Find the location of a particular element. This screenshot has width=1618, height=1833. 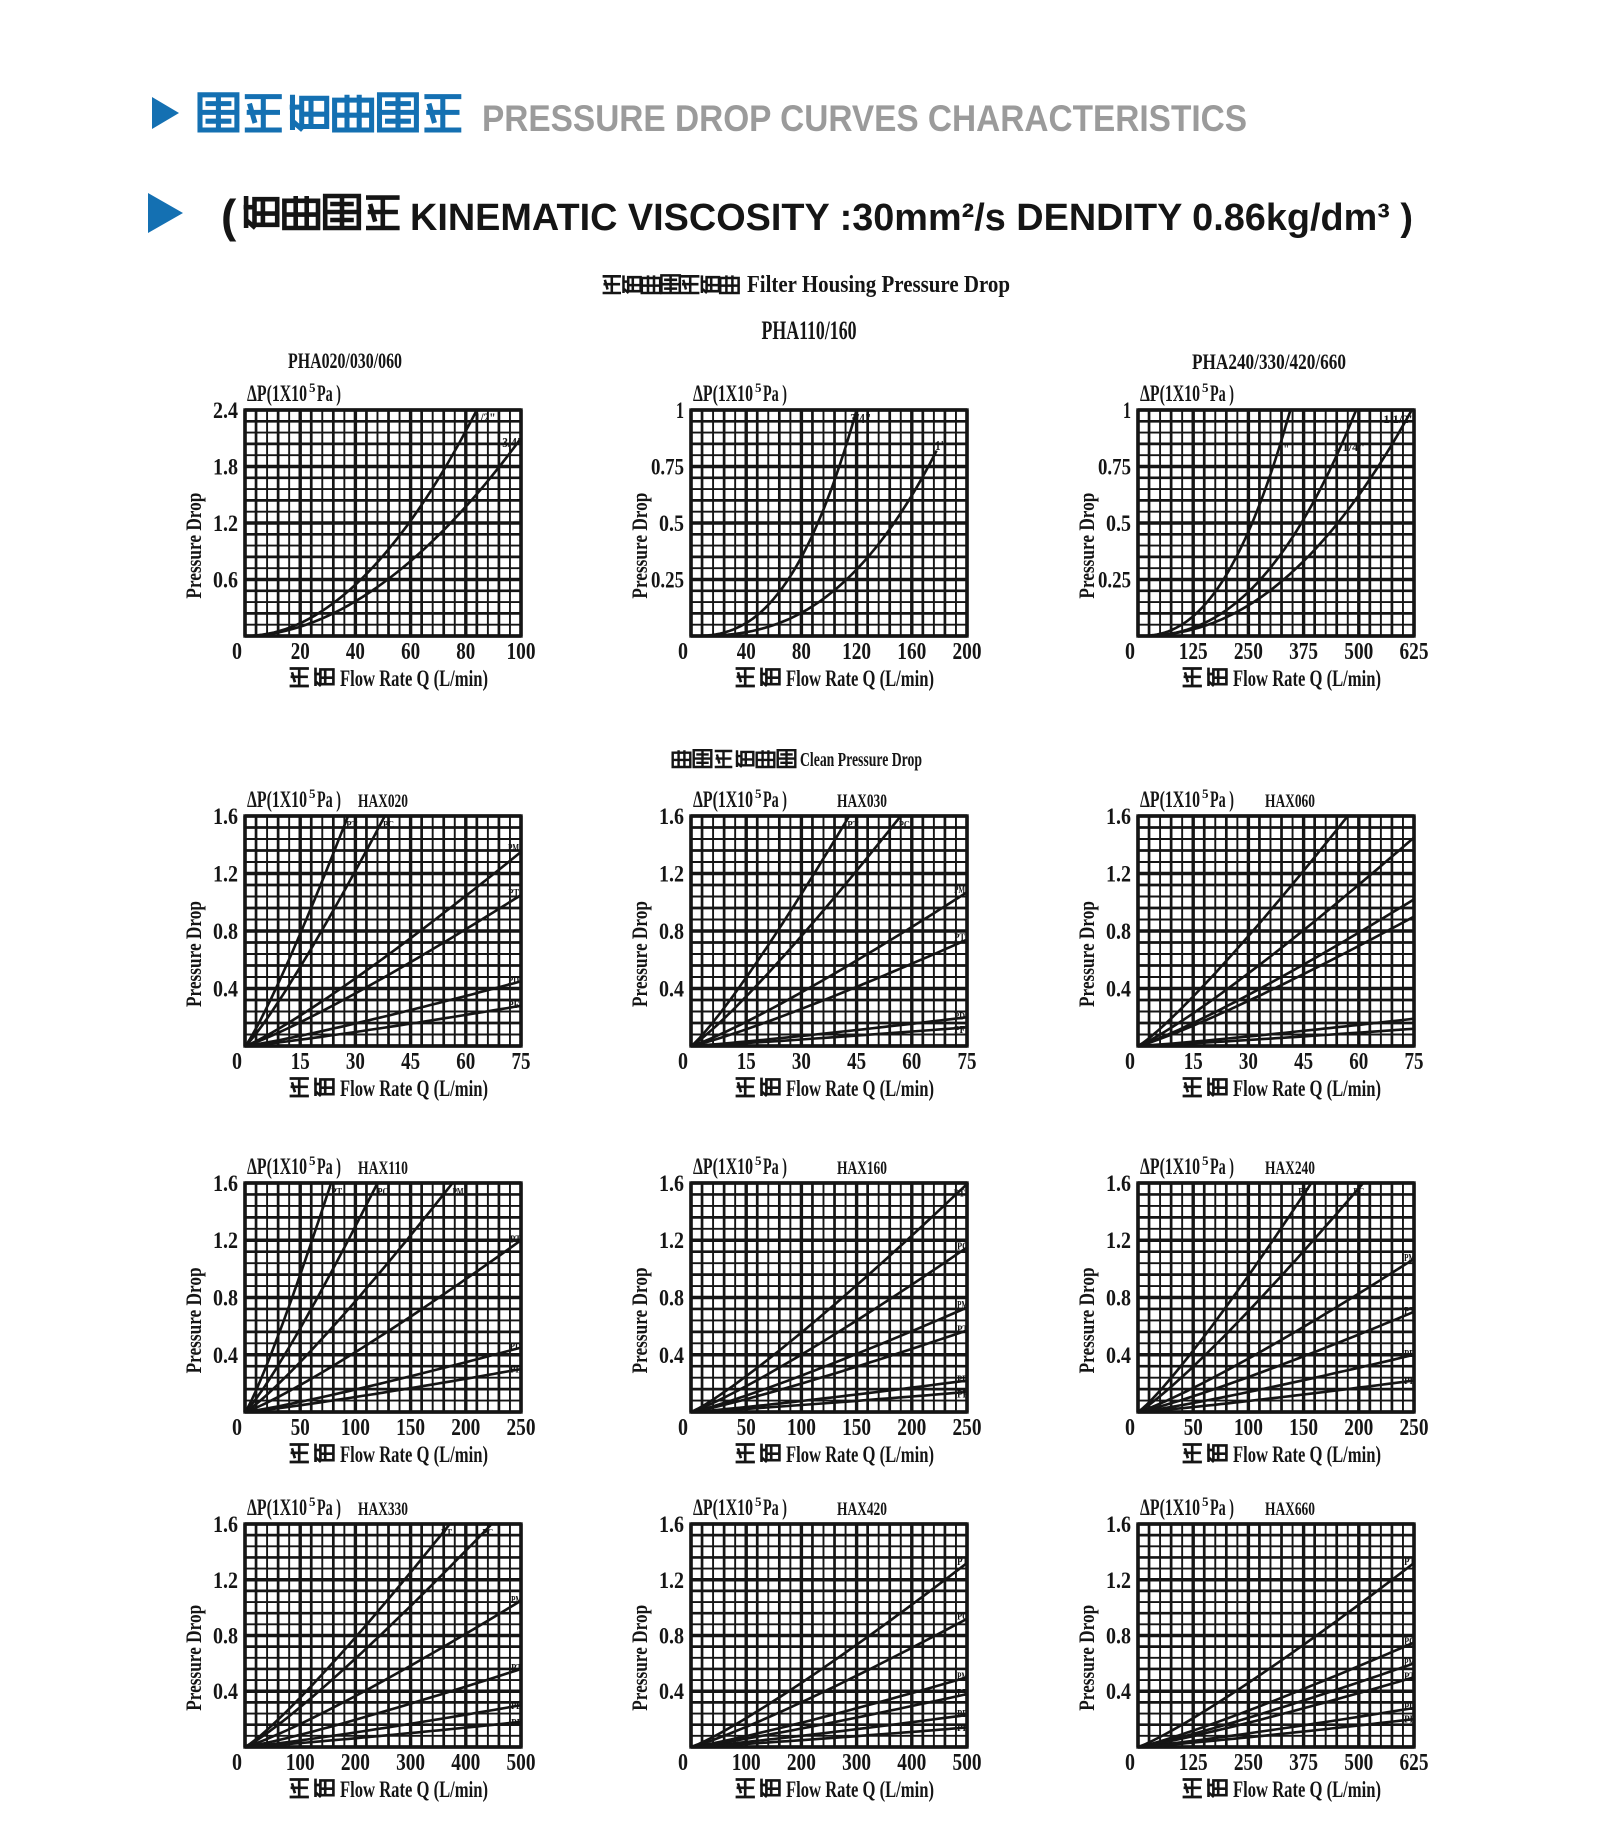

svg-text: 75 is located at coordinates (1414, 1062).